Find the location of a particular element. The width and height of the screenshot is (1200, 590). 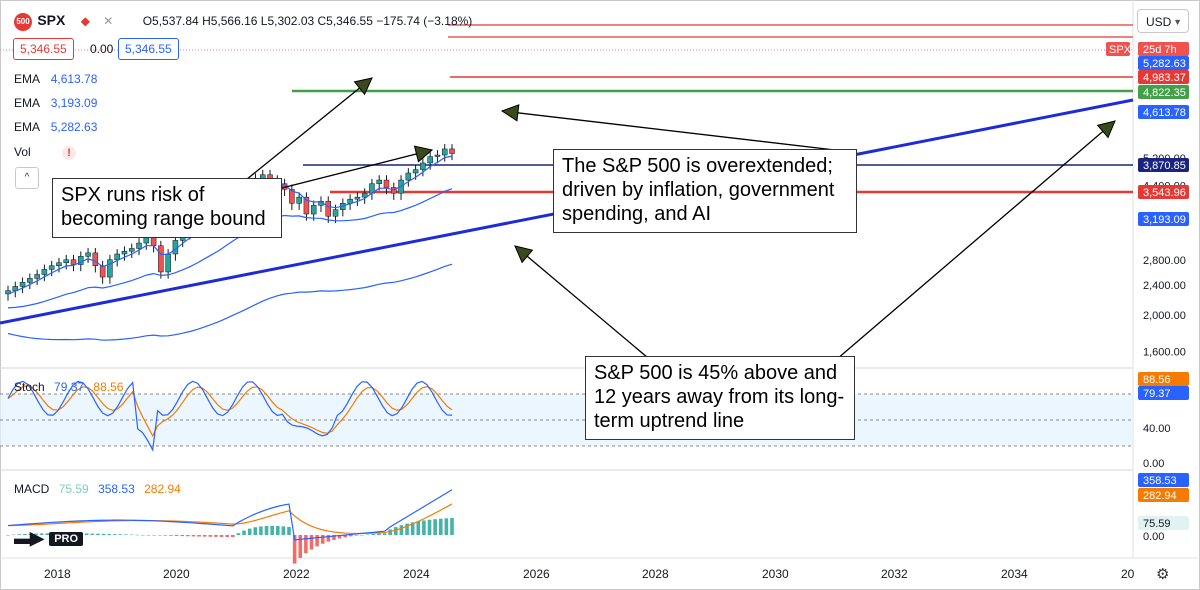

x-tick: 2018 is located at coordinates (57, 574).